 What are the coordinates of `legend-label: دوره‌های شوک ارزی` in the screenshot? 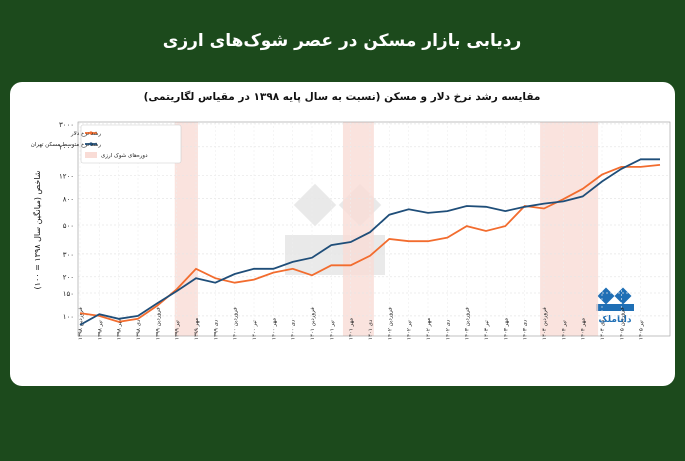 It's located at (124, 155).